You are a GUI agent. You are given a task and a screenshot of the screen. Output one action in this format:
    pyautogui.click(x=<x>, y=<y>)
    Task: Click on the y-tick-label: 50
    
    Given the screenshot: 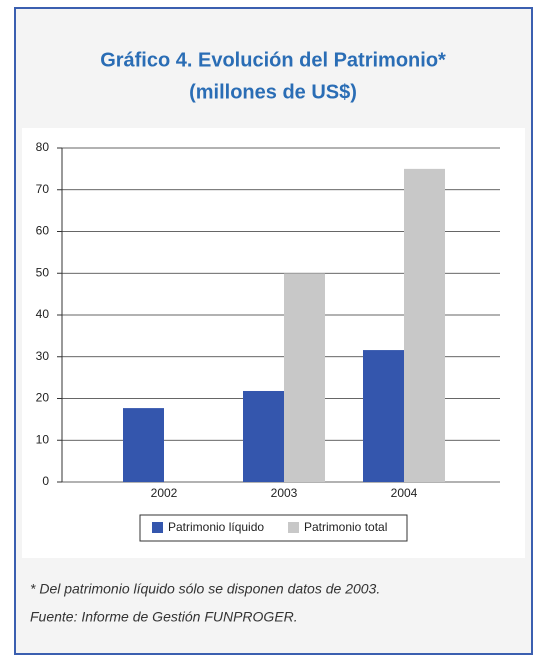 What is the action you would take?
    pyautogui.click(x=43, y=272)
    